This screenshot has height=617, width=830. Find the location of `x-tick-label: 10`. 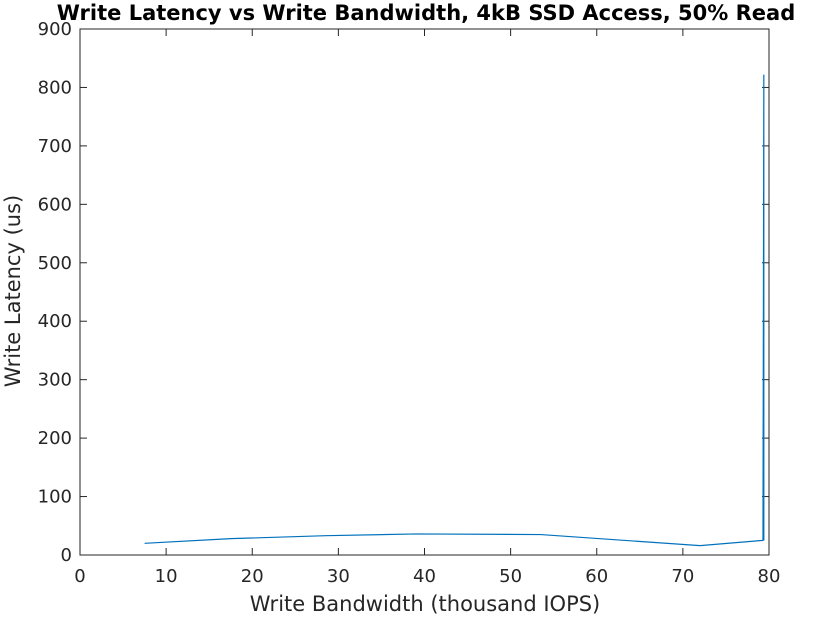

x-tick-label: 10 is located at coordinates (166, 576).